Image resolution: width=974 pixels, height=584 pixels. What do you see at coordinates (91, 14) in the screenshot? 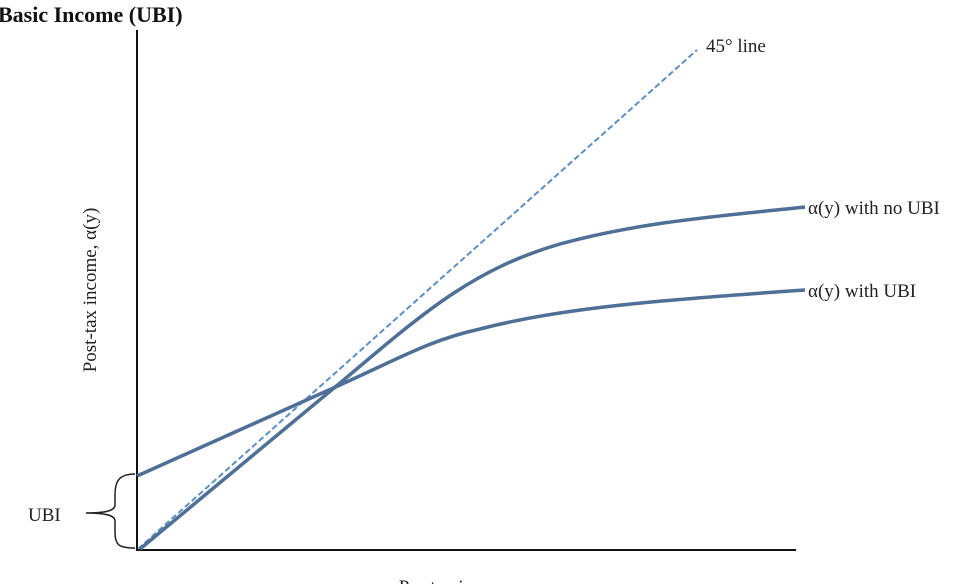
I see `title: Basic Income (UBI)` at bounding box center [91, 14].